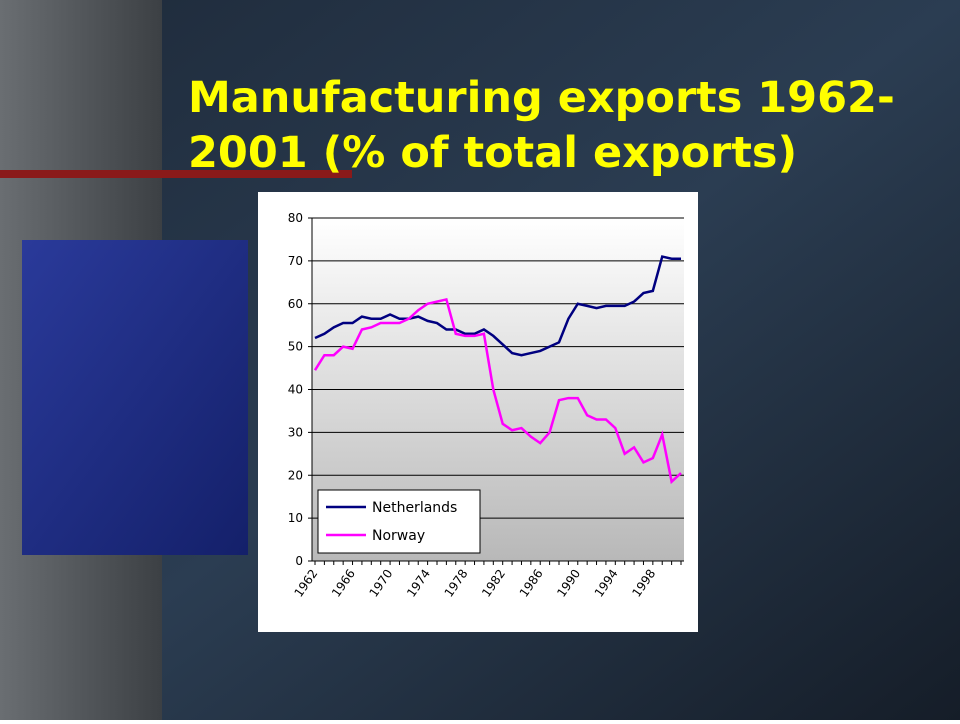 This screenshot has width=960, height=724. What do you see at coordinates (295, 390) in the screenshot?
I see `y-tick-label: 40` at bounding box center [295, 390].